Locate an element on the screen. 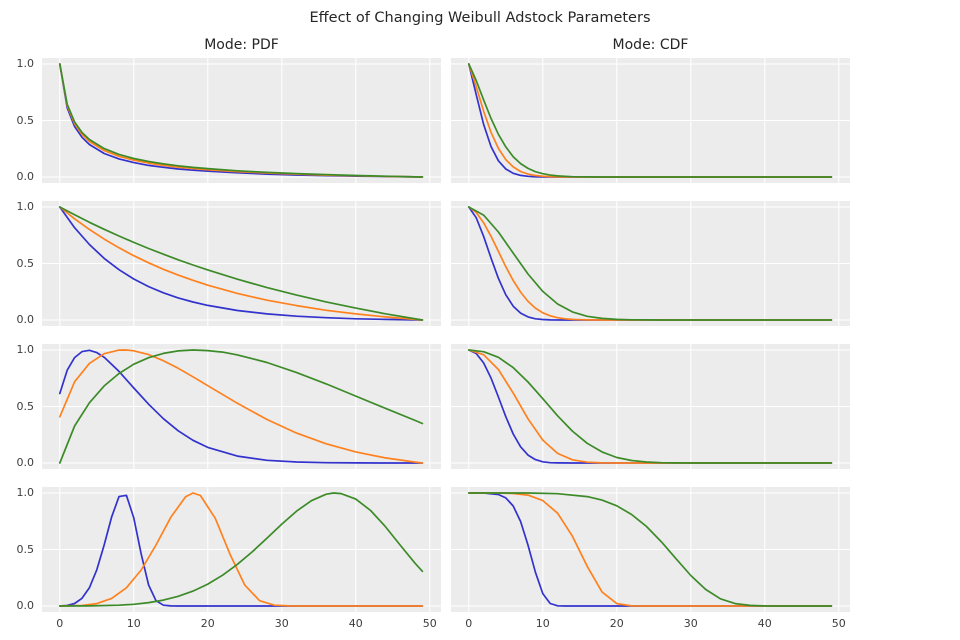  axes-row1-pdf is located at coordinates (241, 120).